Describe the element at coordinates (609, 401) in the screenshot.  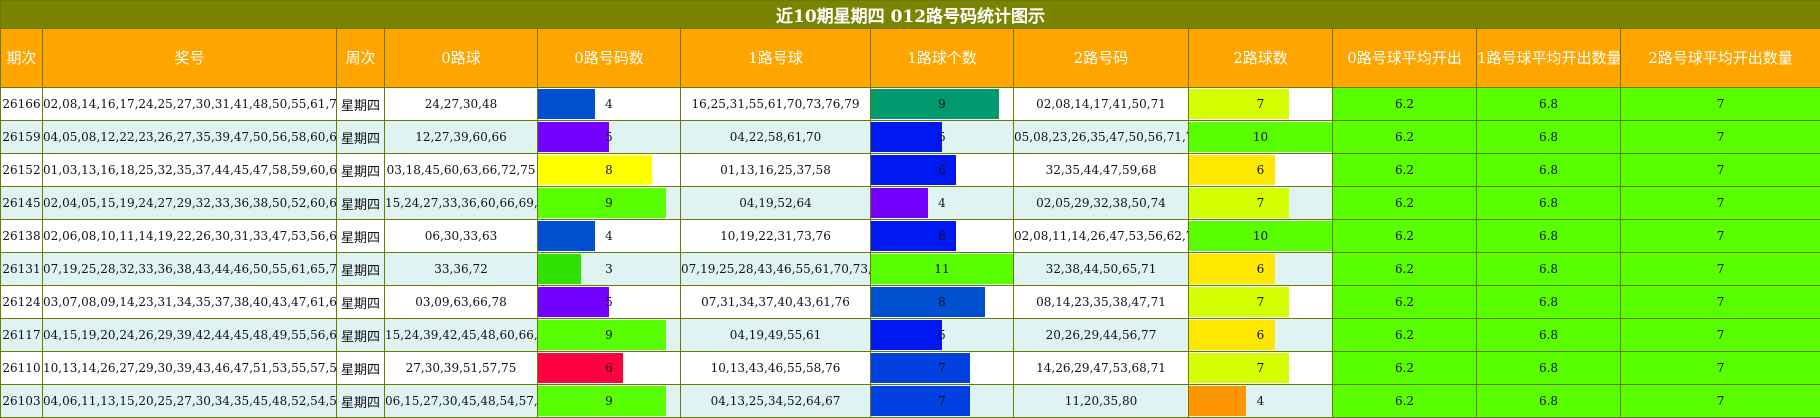
I see `road0-count-cell: 9` at that location.